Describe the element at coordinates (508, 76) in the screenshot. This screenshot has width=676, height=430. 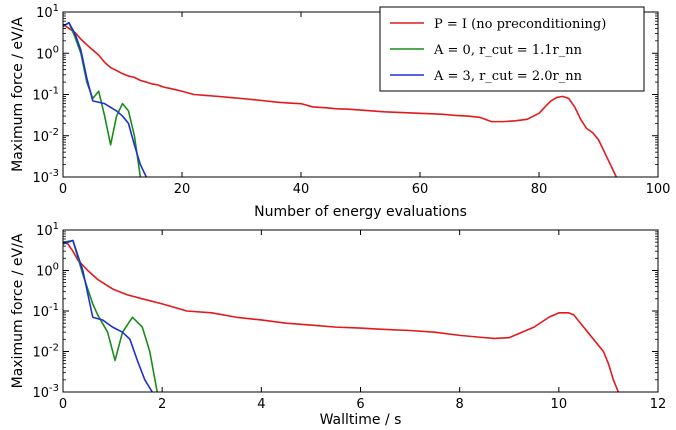
I see `legend-label: A = 3, r_cut = 2.0r_nn` at that location.